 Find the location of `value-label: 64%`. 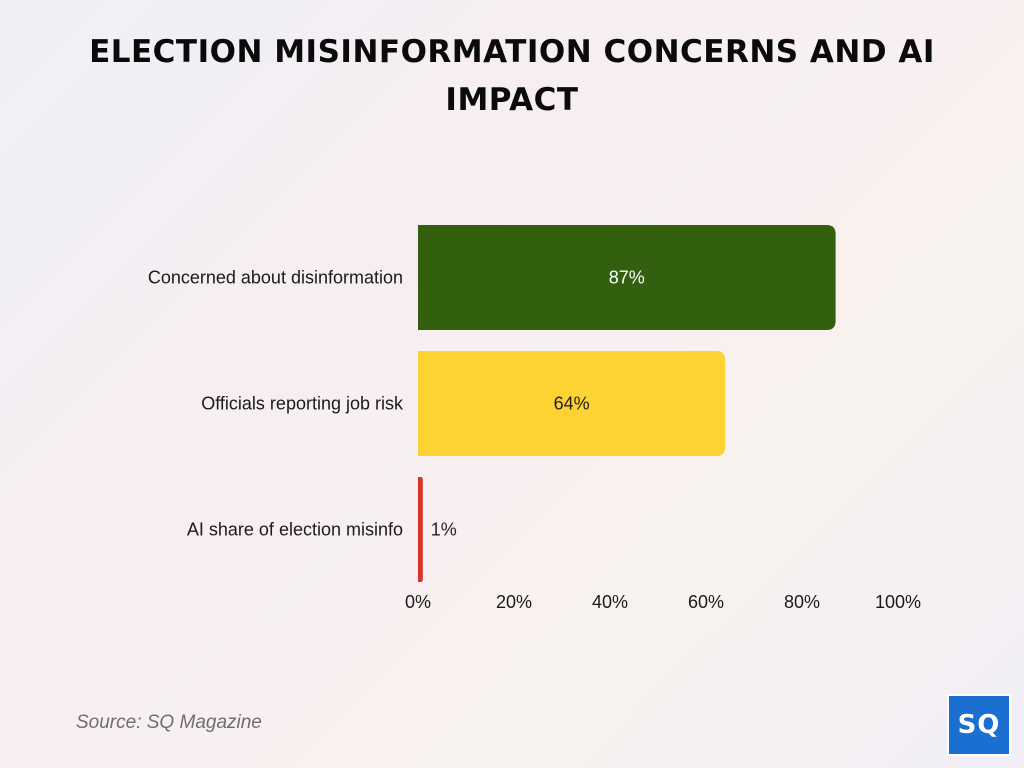

value-label: 64% is located at coordinates (572, 404).